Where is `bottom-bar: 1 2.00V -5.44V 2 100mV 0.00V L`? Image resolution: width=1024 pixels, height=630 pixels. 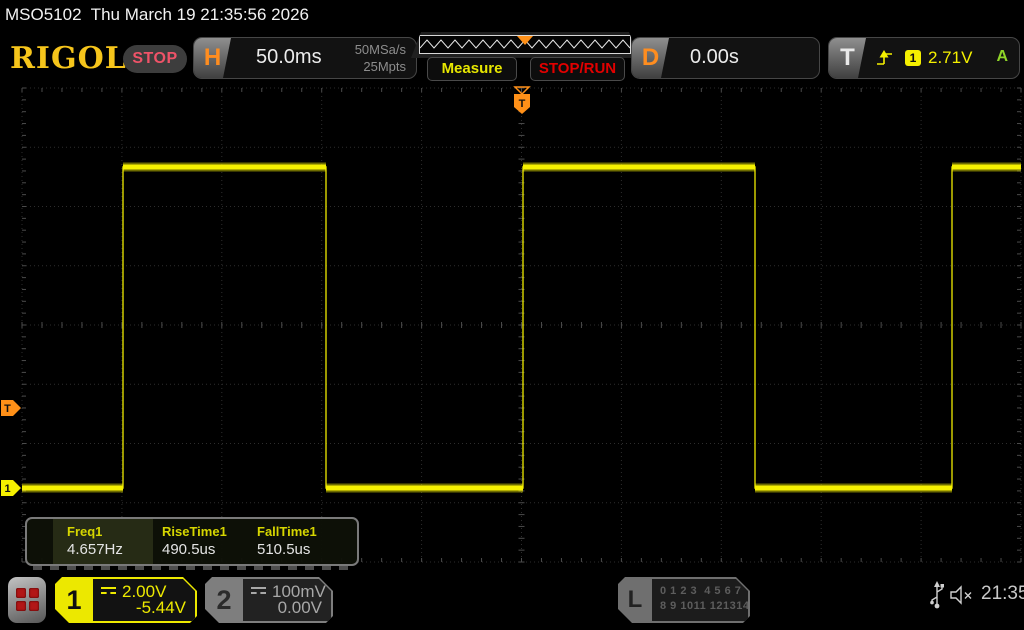
bottom-bar: 1 2.00V -5.44V 2 100mV 0.00V L is located at coordinates (512, 600).